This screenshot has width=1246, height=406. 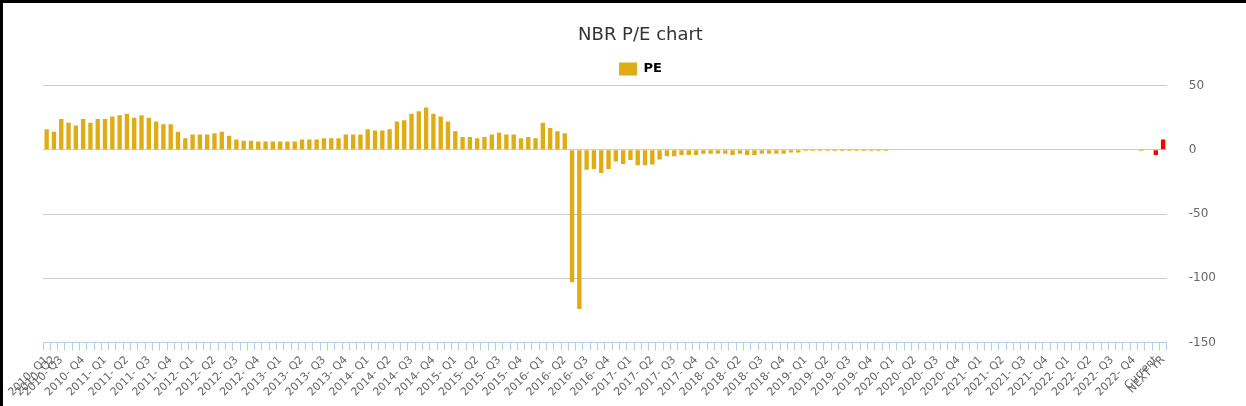 I want to click on y-tick-label: -50, so click(x=1198, y=213).